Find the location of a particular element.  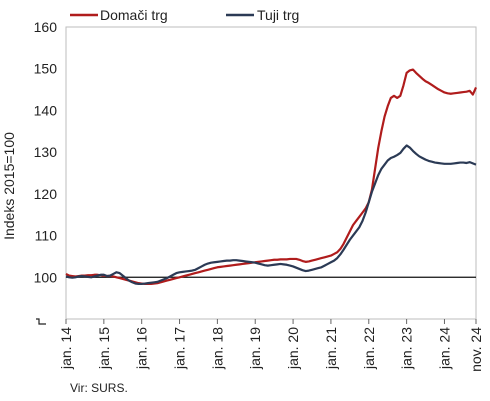

y-tick-label: 150 is located at coordinates (46, 69).